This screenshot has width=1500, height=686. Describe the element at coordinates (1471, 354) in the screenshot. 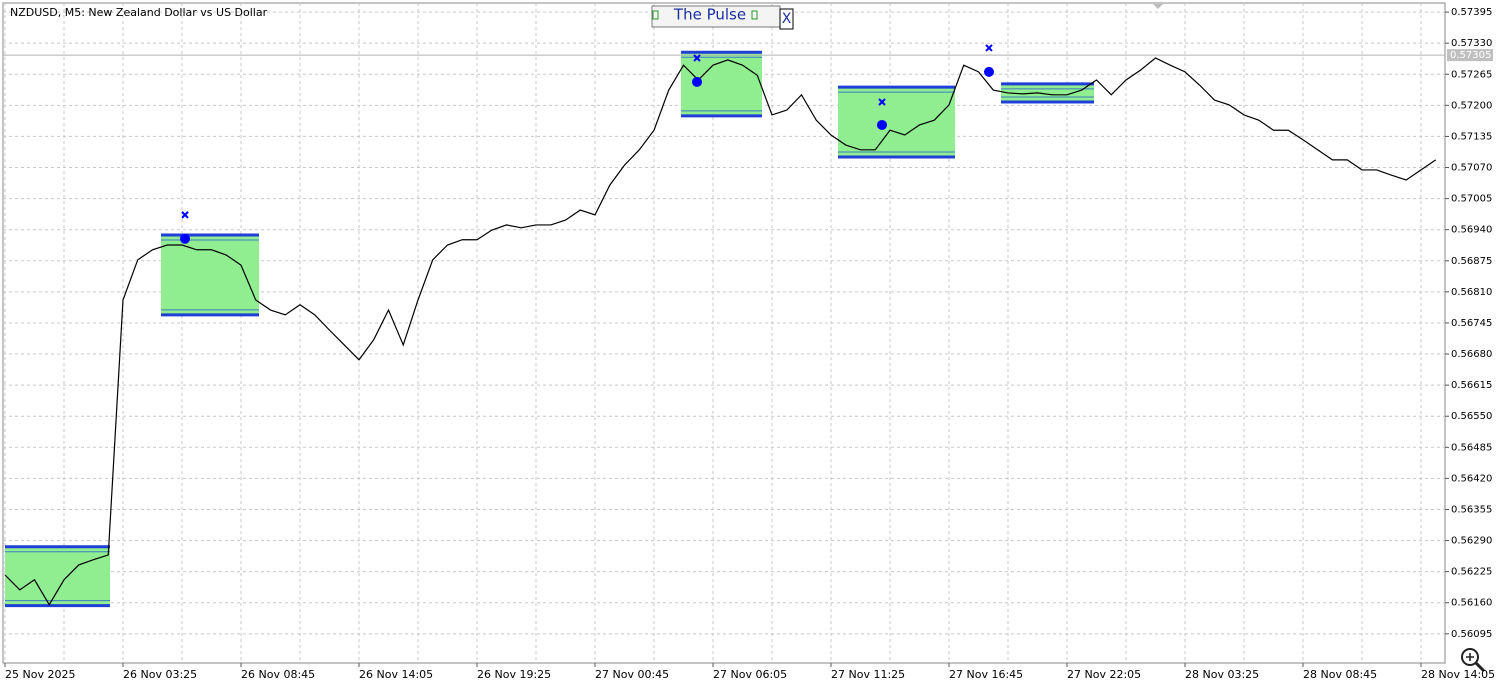

I see `y-tick-label: 0.56680` at that location.